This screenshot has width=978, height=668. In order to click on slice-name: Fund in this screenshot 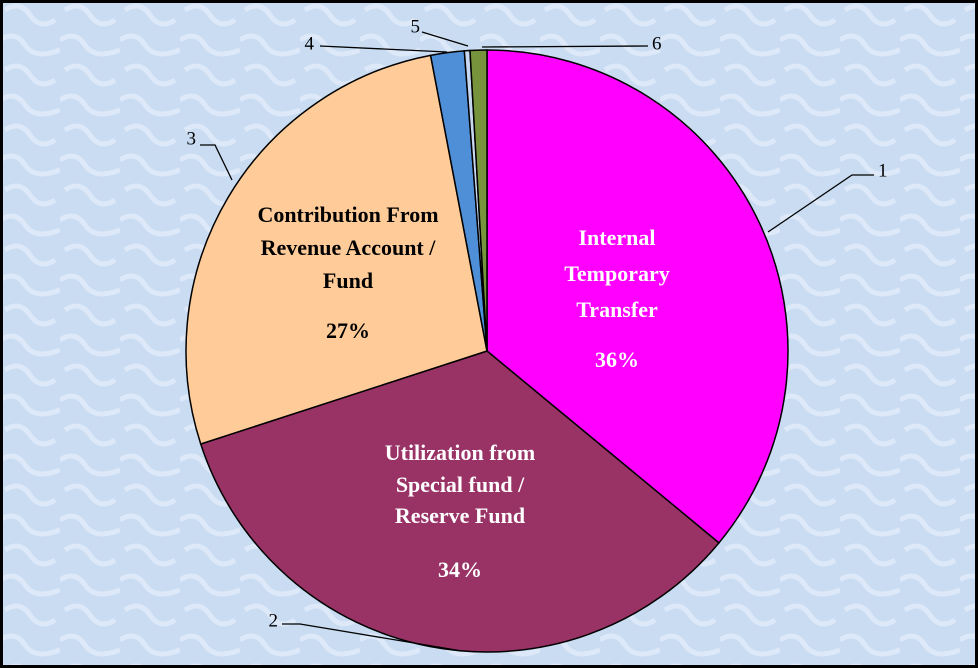, I will do `click(348, 280)`.